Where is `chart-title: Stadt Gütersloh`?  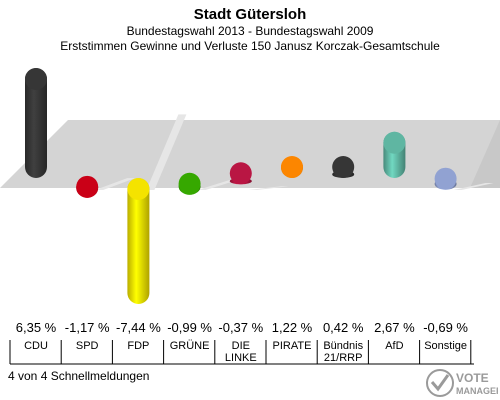
chart-title: Stadt Gütersloh is located at coordinates (250, 14).